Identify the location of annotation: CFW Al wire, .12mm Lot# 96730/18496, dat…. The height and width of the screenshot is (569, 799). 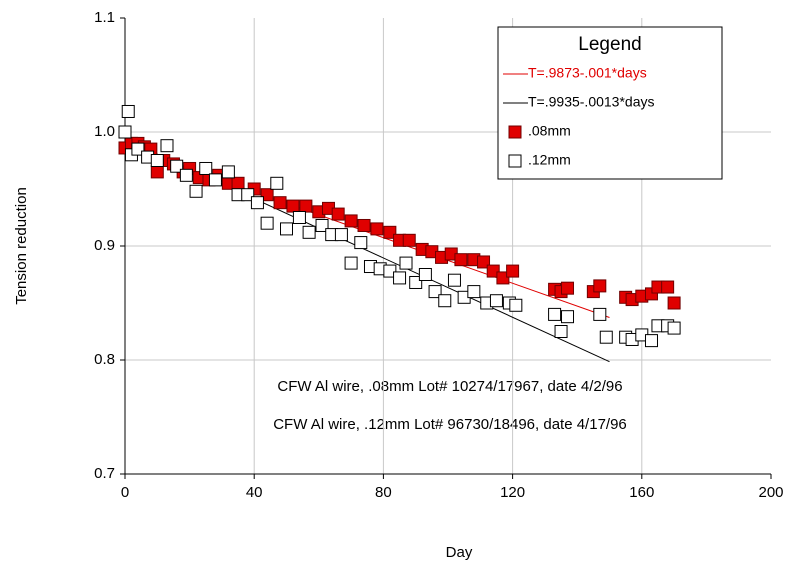
(450, 424).